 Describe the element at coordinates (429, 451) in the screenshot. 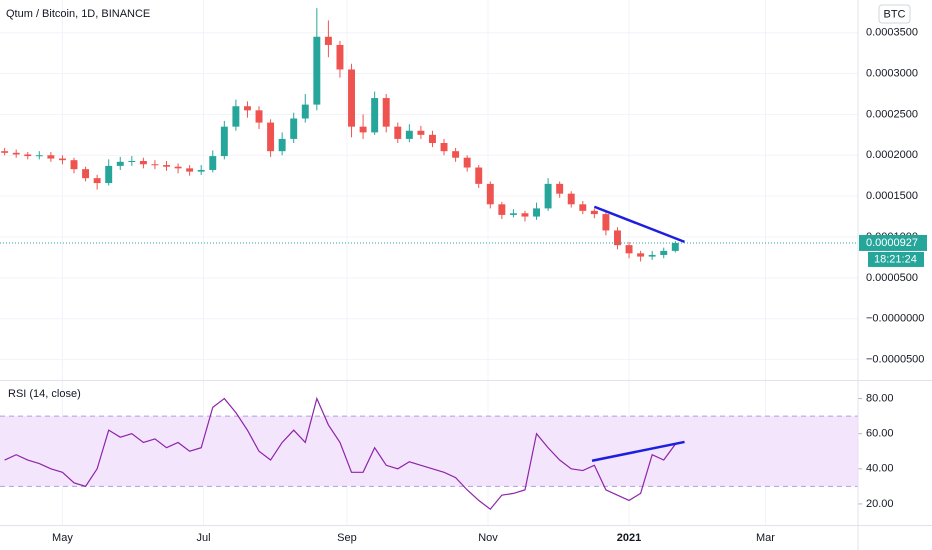

I see `rsi-band` at that location.